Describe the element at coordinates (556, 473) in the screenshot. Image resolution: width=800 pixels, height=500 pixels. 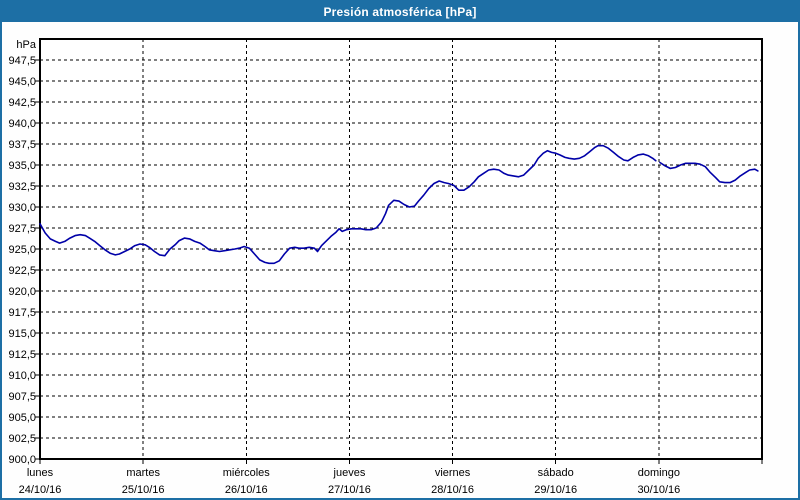
I see `x-day-label: sábado` at that location.